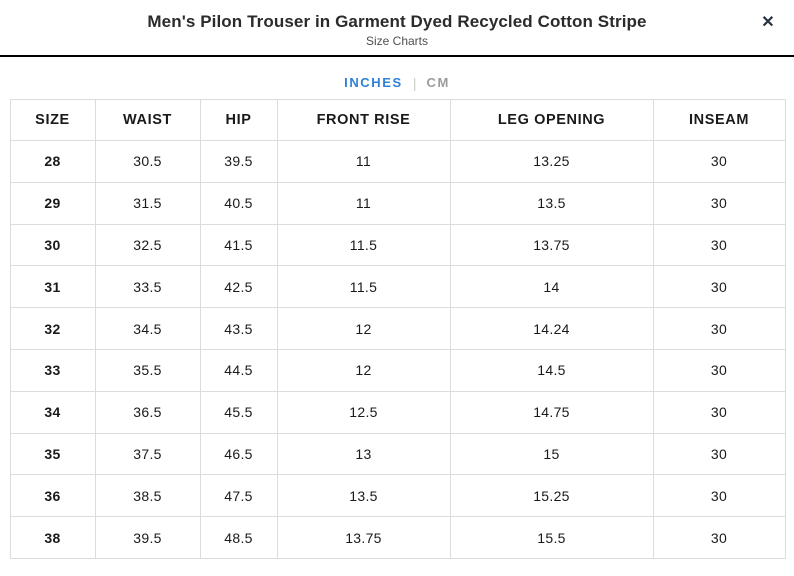  What do you see at coordinates (52, 370) in the screenshot?
I see `size-cell: 33` at bounding box center [52, 370].